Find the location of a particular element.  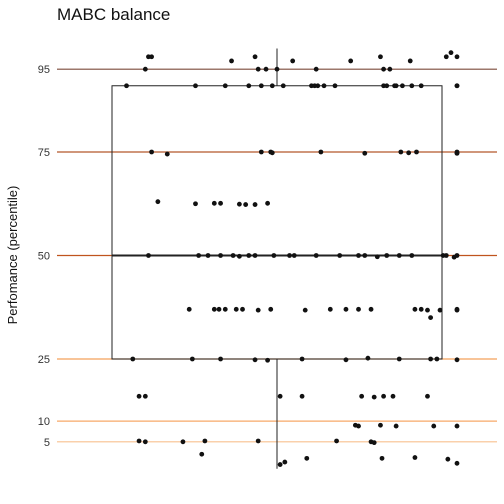

y-tick-label: 50 is located at coordinates (44, 257).